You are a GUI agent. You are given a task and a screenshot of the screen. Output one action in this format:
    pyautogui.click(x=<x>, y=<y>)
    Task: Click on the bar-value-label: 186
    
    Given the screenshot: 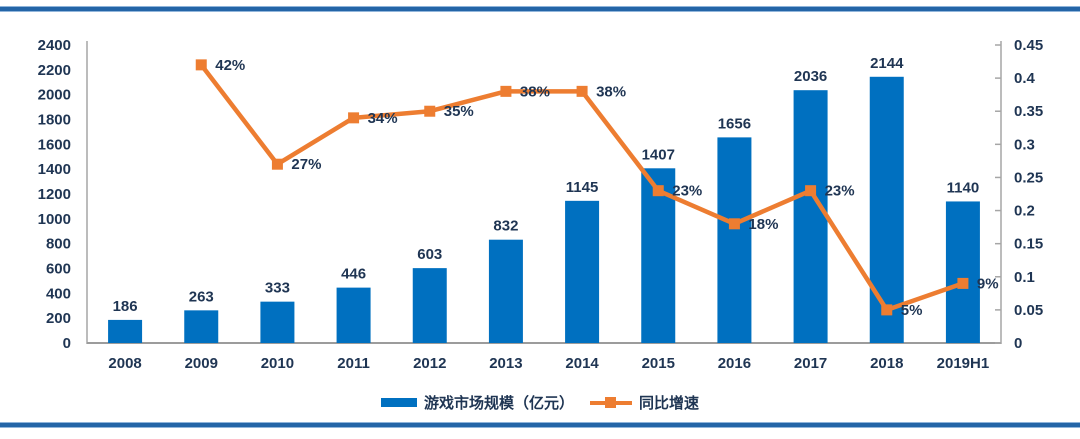 What is the action you would take?
    pyautogui.click(x=125, y=306)
    